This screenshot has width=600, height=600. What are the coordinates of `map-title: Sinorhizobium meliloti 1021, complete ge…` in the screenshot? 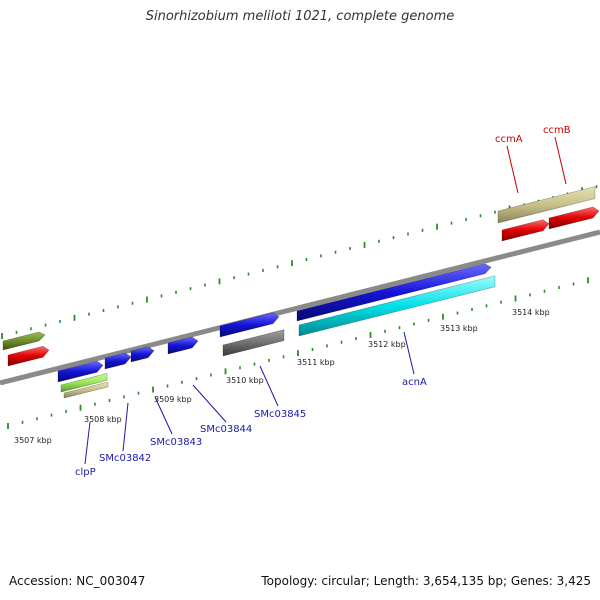 It's located at (300, 16).